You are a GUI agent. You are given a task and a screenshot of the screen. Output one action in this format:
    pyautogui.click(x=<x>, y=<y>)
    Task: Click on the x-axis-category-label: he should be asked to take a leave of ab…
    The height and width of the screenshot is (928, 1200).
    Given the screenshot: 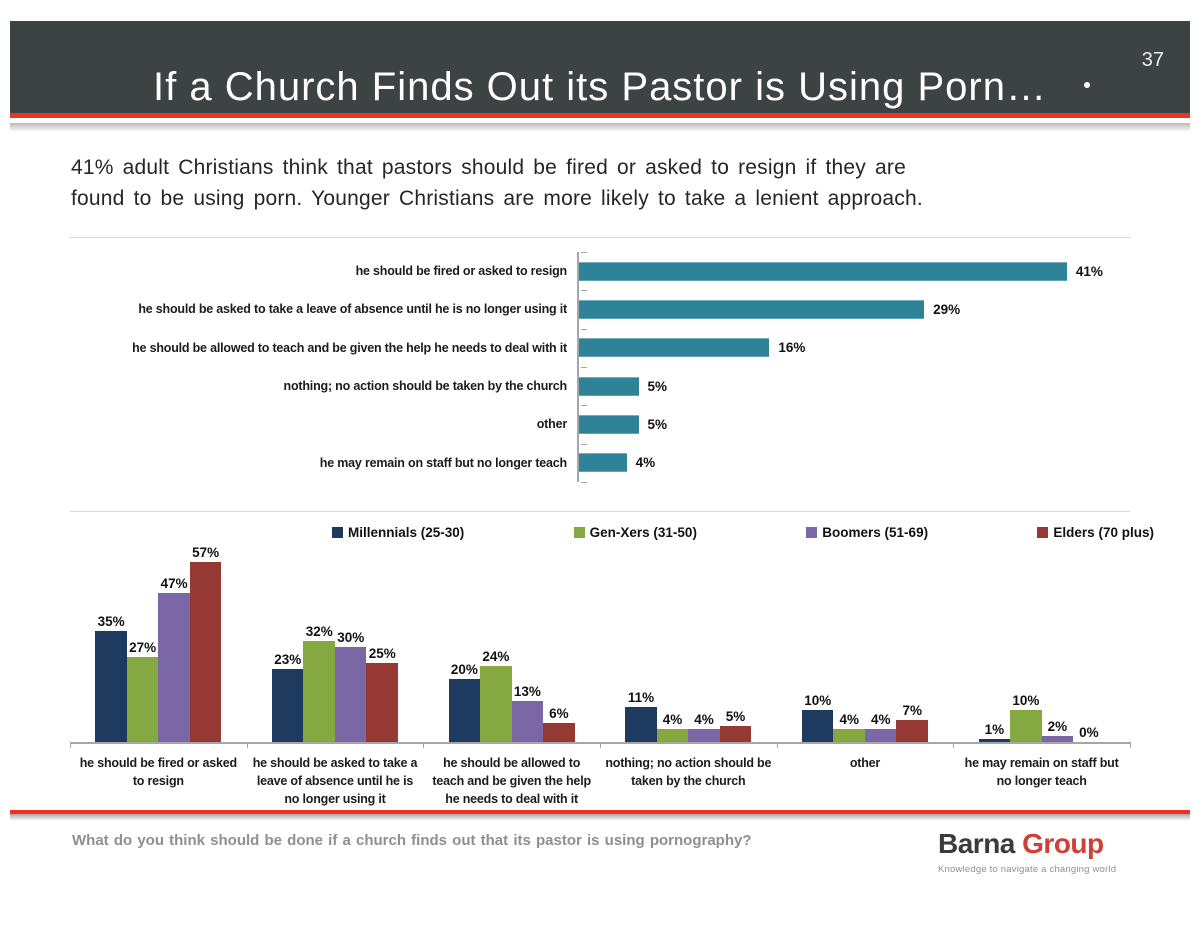 What is the action you would take?
    pyautogui.click(x=335, y=781)
    